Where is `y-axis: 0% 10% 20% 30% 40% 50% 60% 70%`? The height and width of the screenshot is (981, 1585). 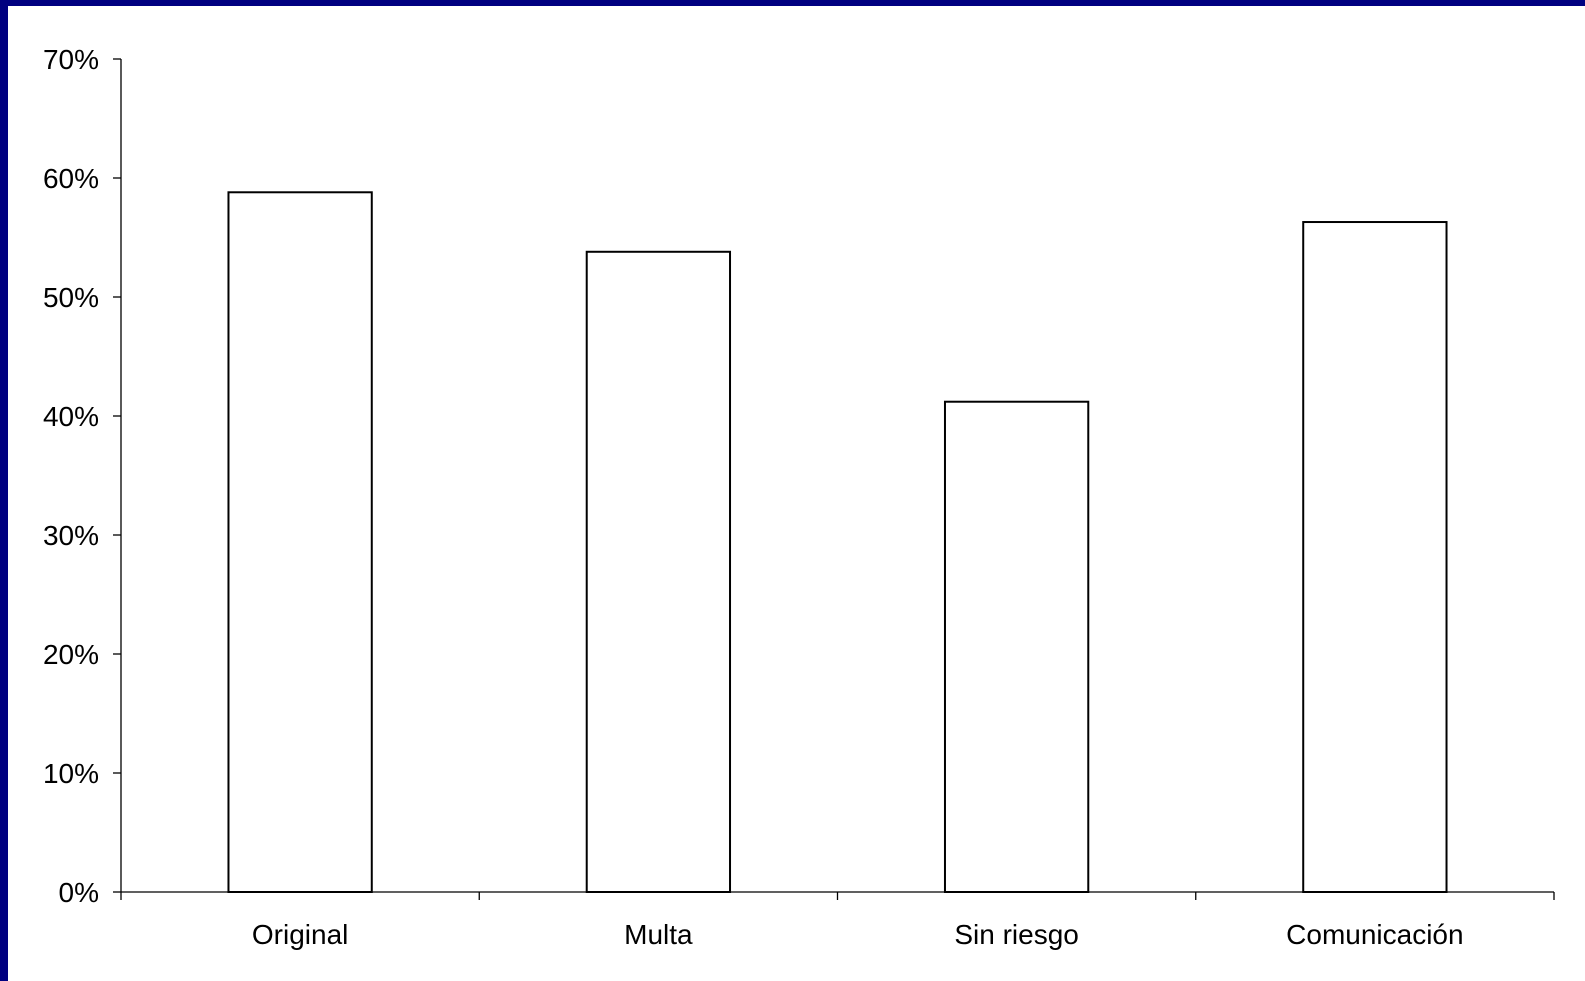 y-axis: 0% 10% 20% 30% 40% 50% 60% 70% is located at coordinates (82, 476).